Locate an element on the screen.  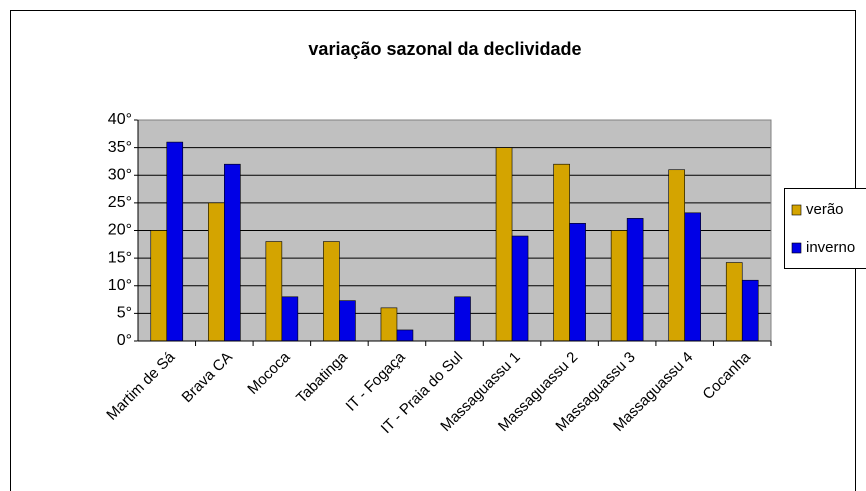
chart-title: variação sazonal da declividade is located at coordinates (444, 49).